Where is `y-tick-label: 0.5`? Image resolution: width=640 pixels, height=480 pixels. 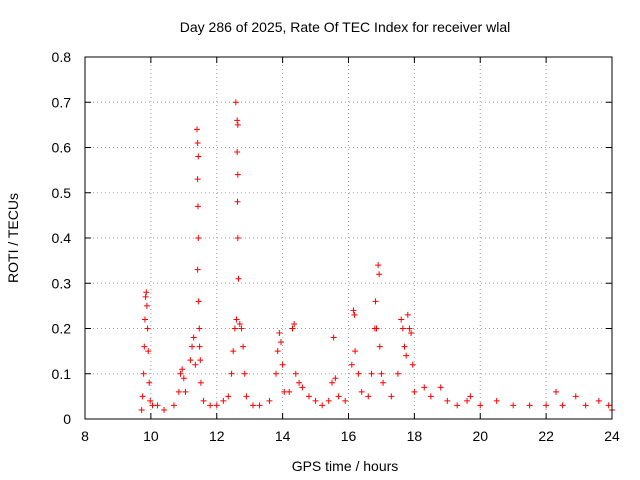
y-tick-label: 0.5 is located at coordinates (62, 193).